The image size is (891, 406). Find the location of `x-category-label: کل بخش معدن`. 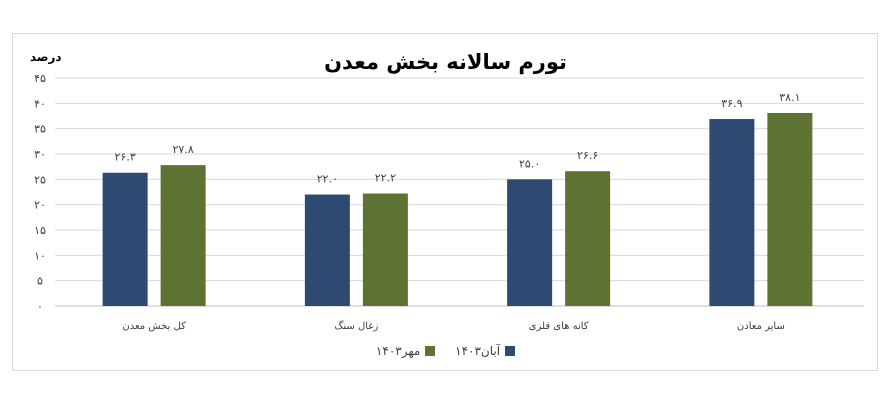

x-category-label: کل بخش معدن is located at coordinates (154, 326).